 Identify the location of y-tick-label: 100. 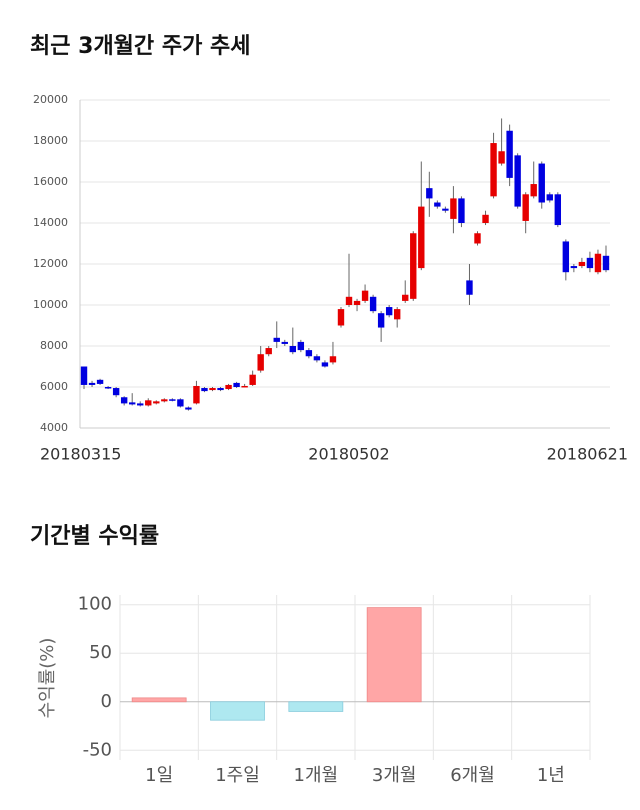
(95, 604).